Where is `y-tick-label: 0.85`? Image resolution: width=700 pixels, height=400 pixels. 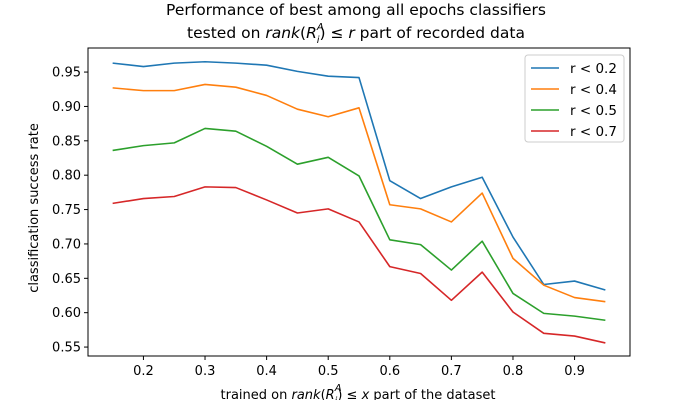 y-tick-label: 0.85 is located at coordinates (66, 141).